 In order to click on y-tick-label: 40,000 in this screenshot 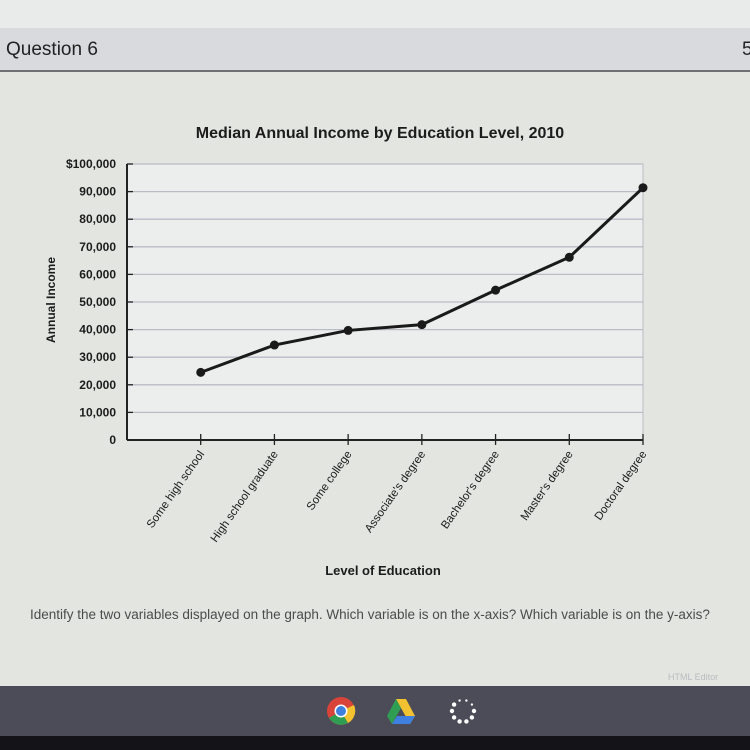, I will do `click(97, 330)`.